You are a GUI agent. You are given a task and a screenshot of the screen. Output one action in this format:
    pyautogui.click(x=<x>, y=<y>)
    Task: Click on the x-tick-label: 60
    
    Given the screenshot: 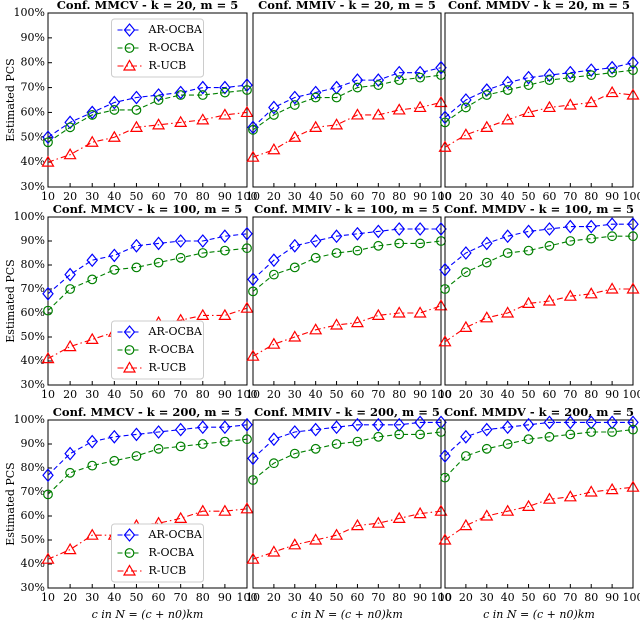 What is the action you would take?
    pyautogui.click(x=549, y=394)
    